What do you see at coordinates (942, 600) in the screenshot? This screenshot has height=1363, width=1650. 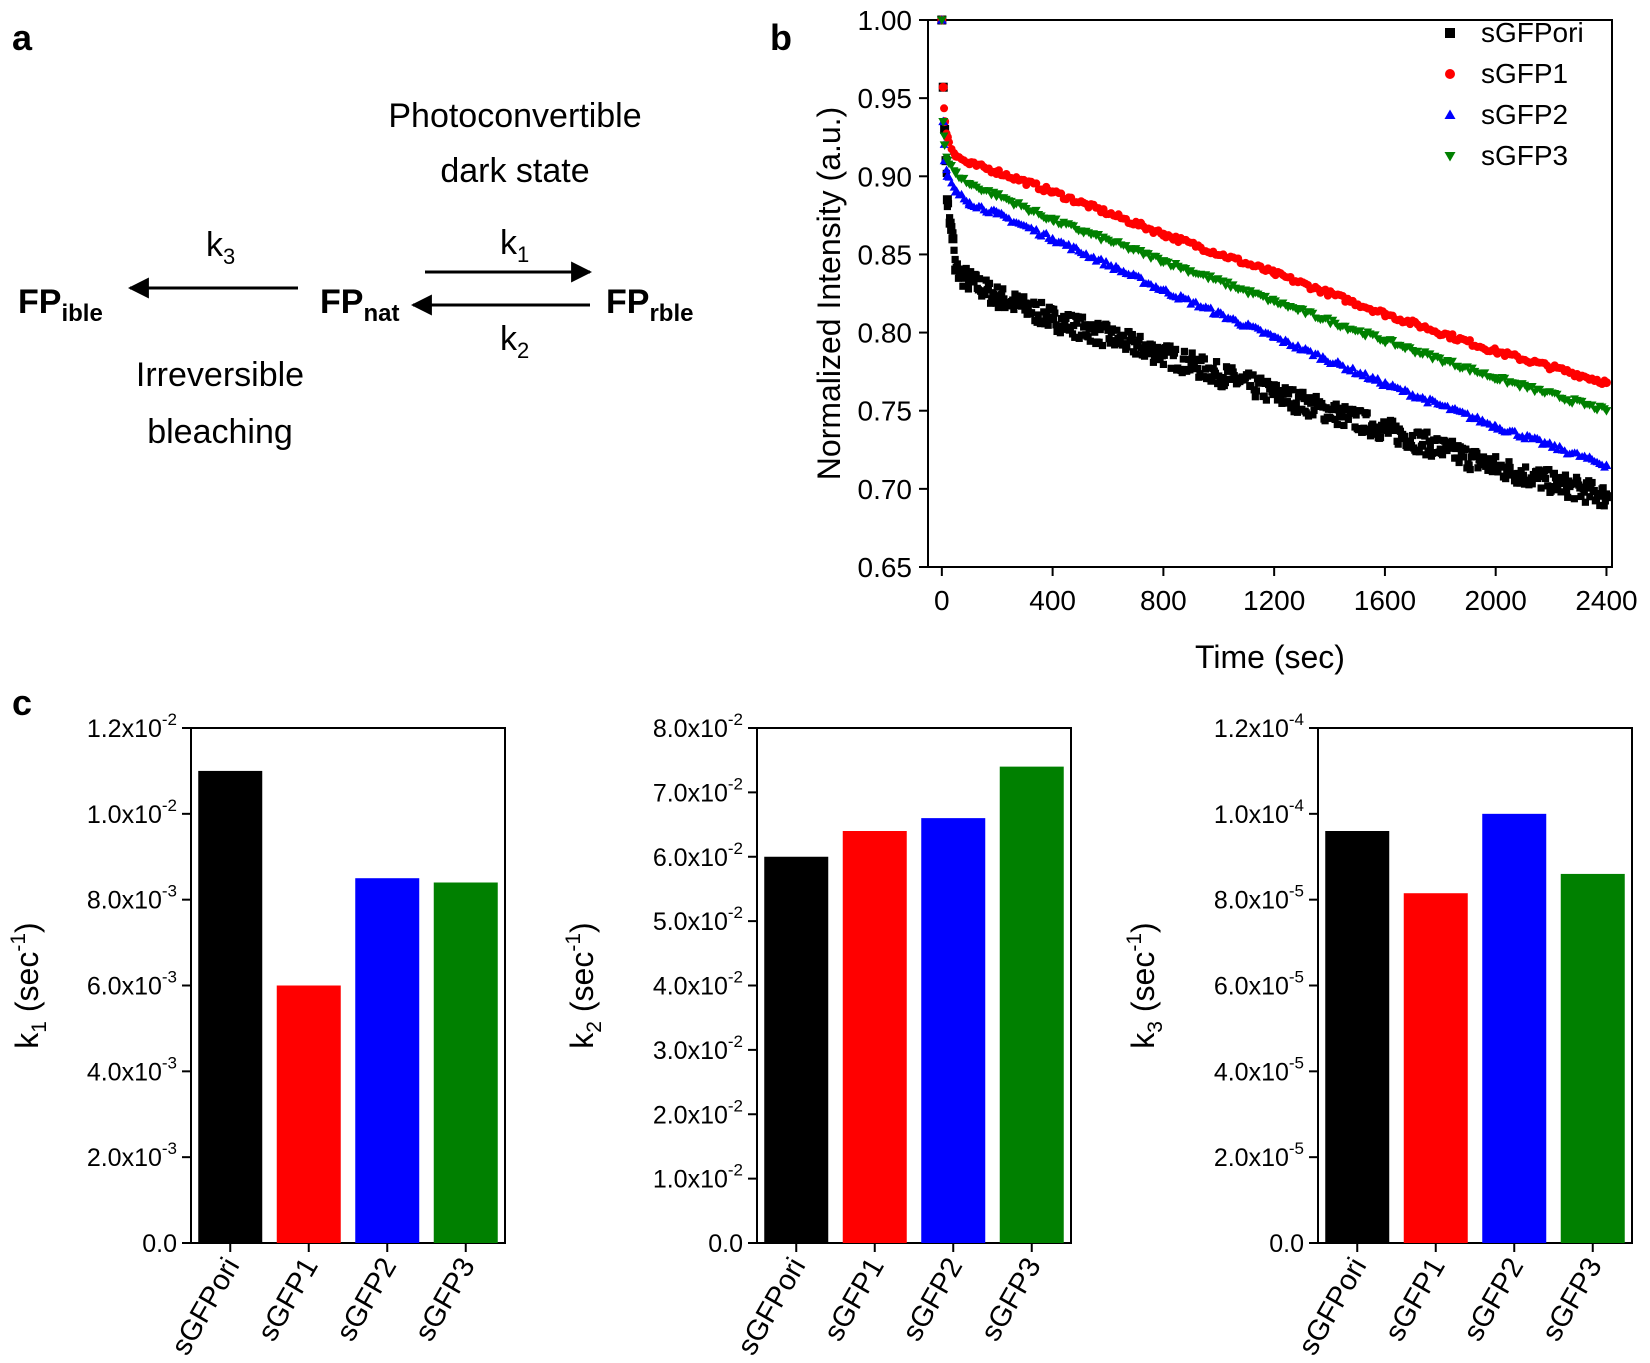 I see `x-tick-label: 0` at bounding box center [942, 600].